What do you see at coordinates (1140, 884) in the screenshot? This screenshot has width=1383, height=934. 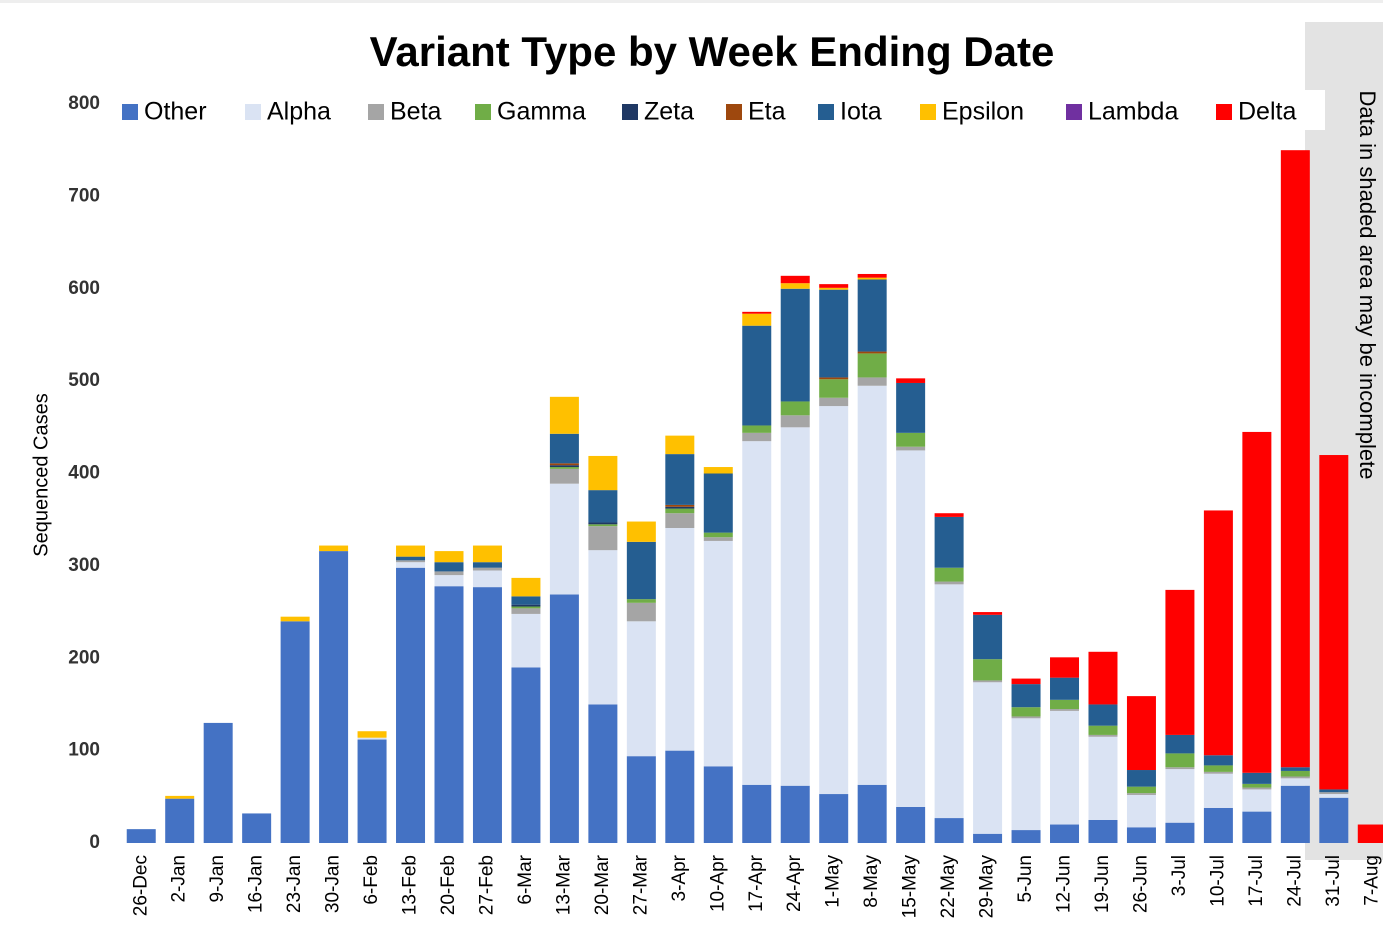 I see `x-tick-label: 26-Jun` at bounding box center [1140, 884].